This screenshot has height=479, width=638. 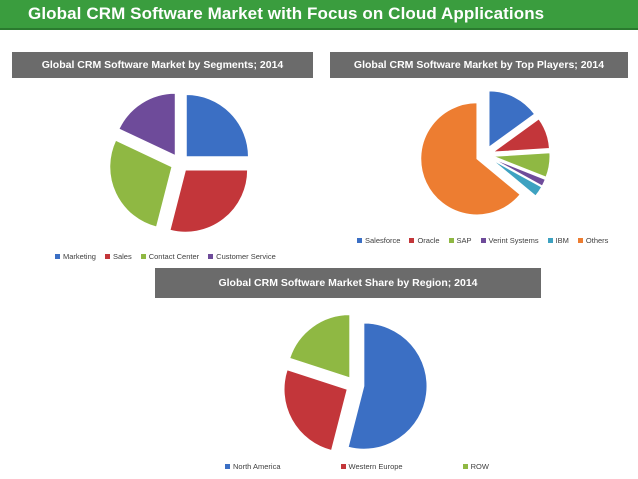 I want to click on legend-label: SAP, so click(x=464, y=240).